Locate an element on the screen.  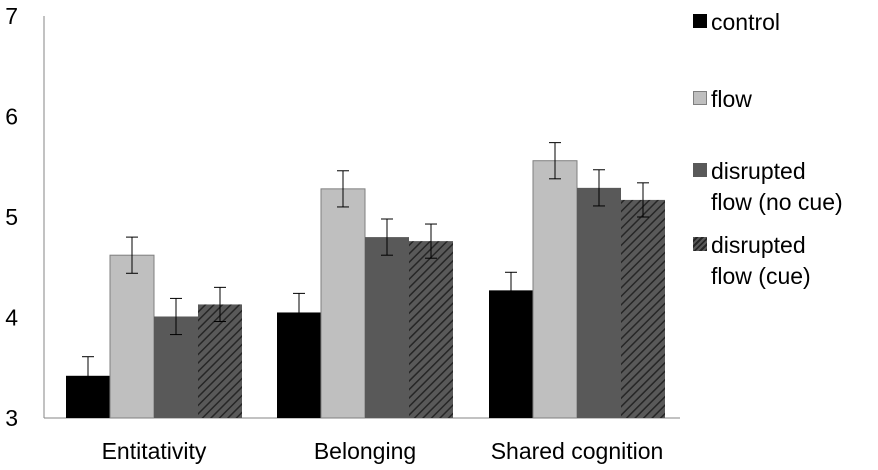
legend-swatch-flow is located at coordinates (700, 98).